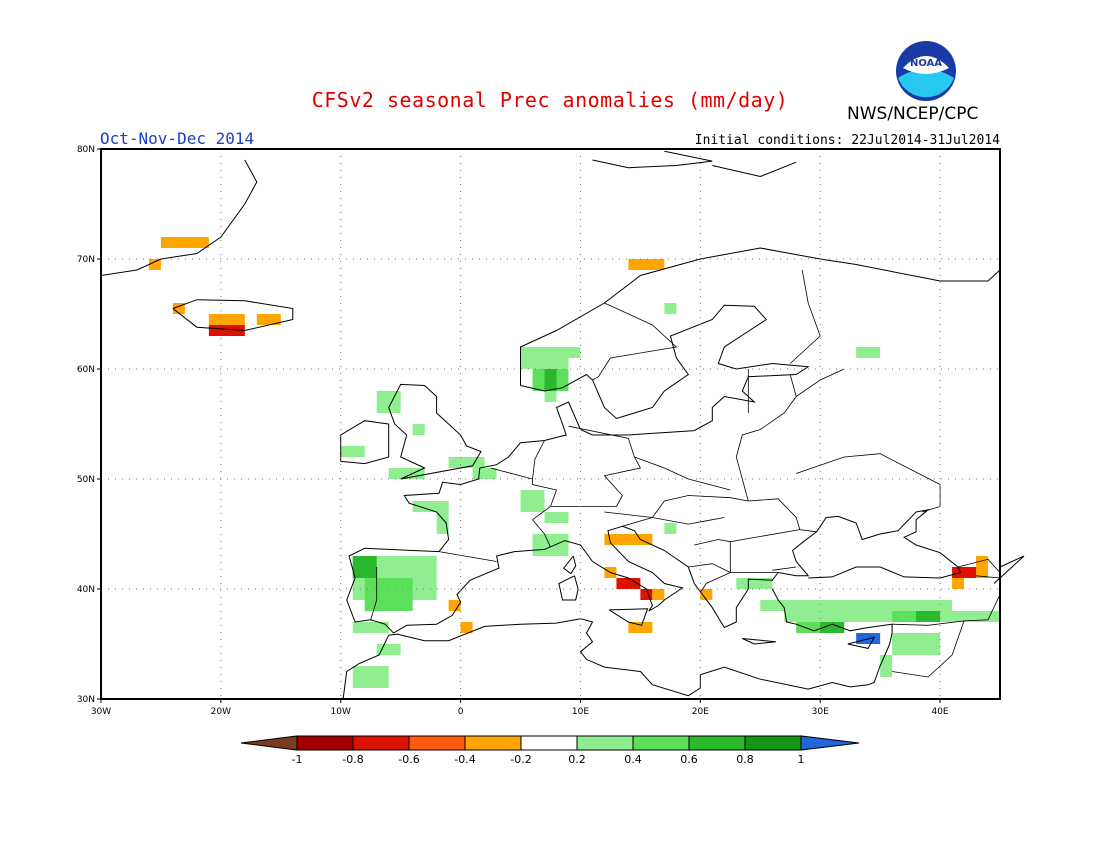 The height and width of the screenshot is (850, 1100). I want to click on lat-tick-label: 80N, so click(86, 150).